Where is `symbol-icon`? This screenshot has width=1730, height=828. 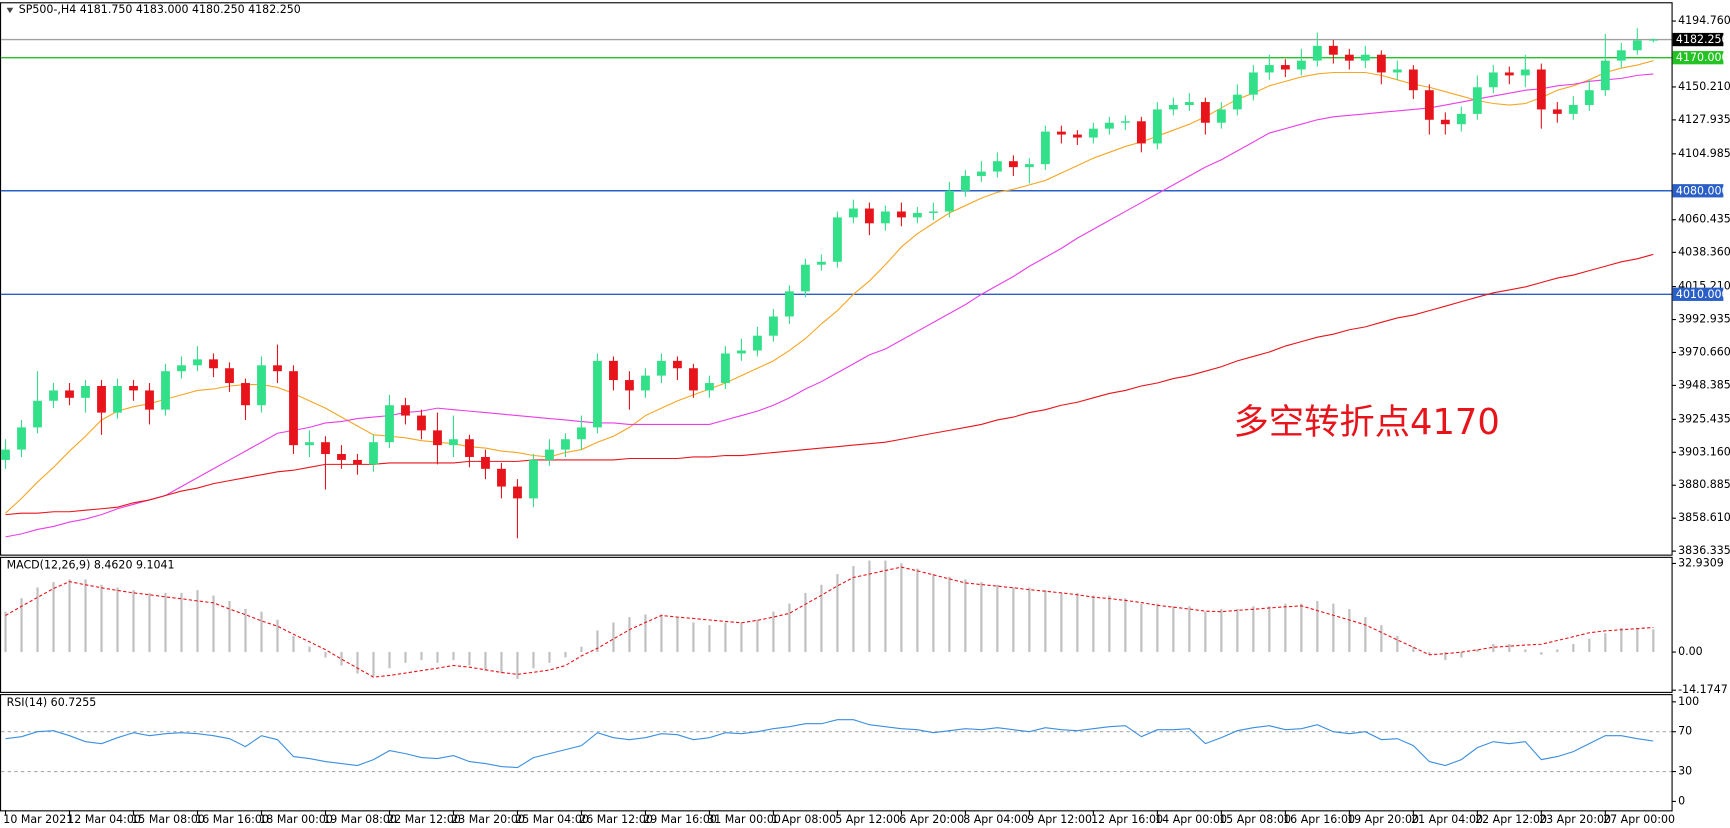
symbol-icon is located at coordinates (10, 10).